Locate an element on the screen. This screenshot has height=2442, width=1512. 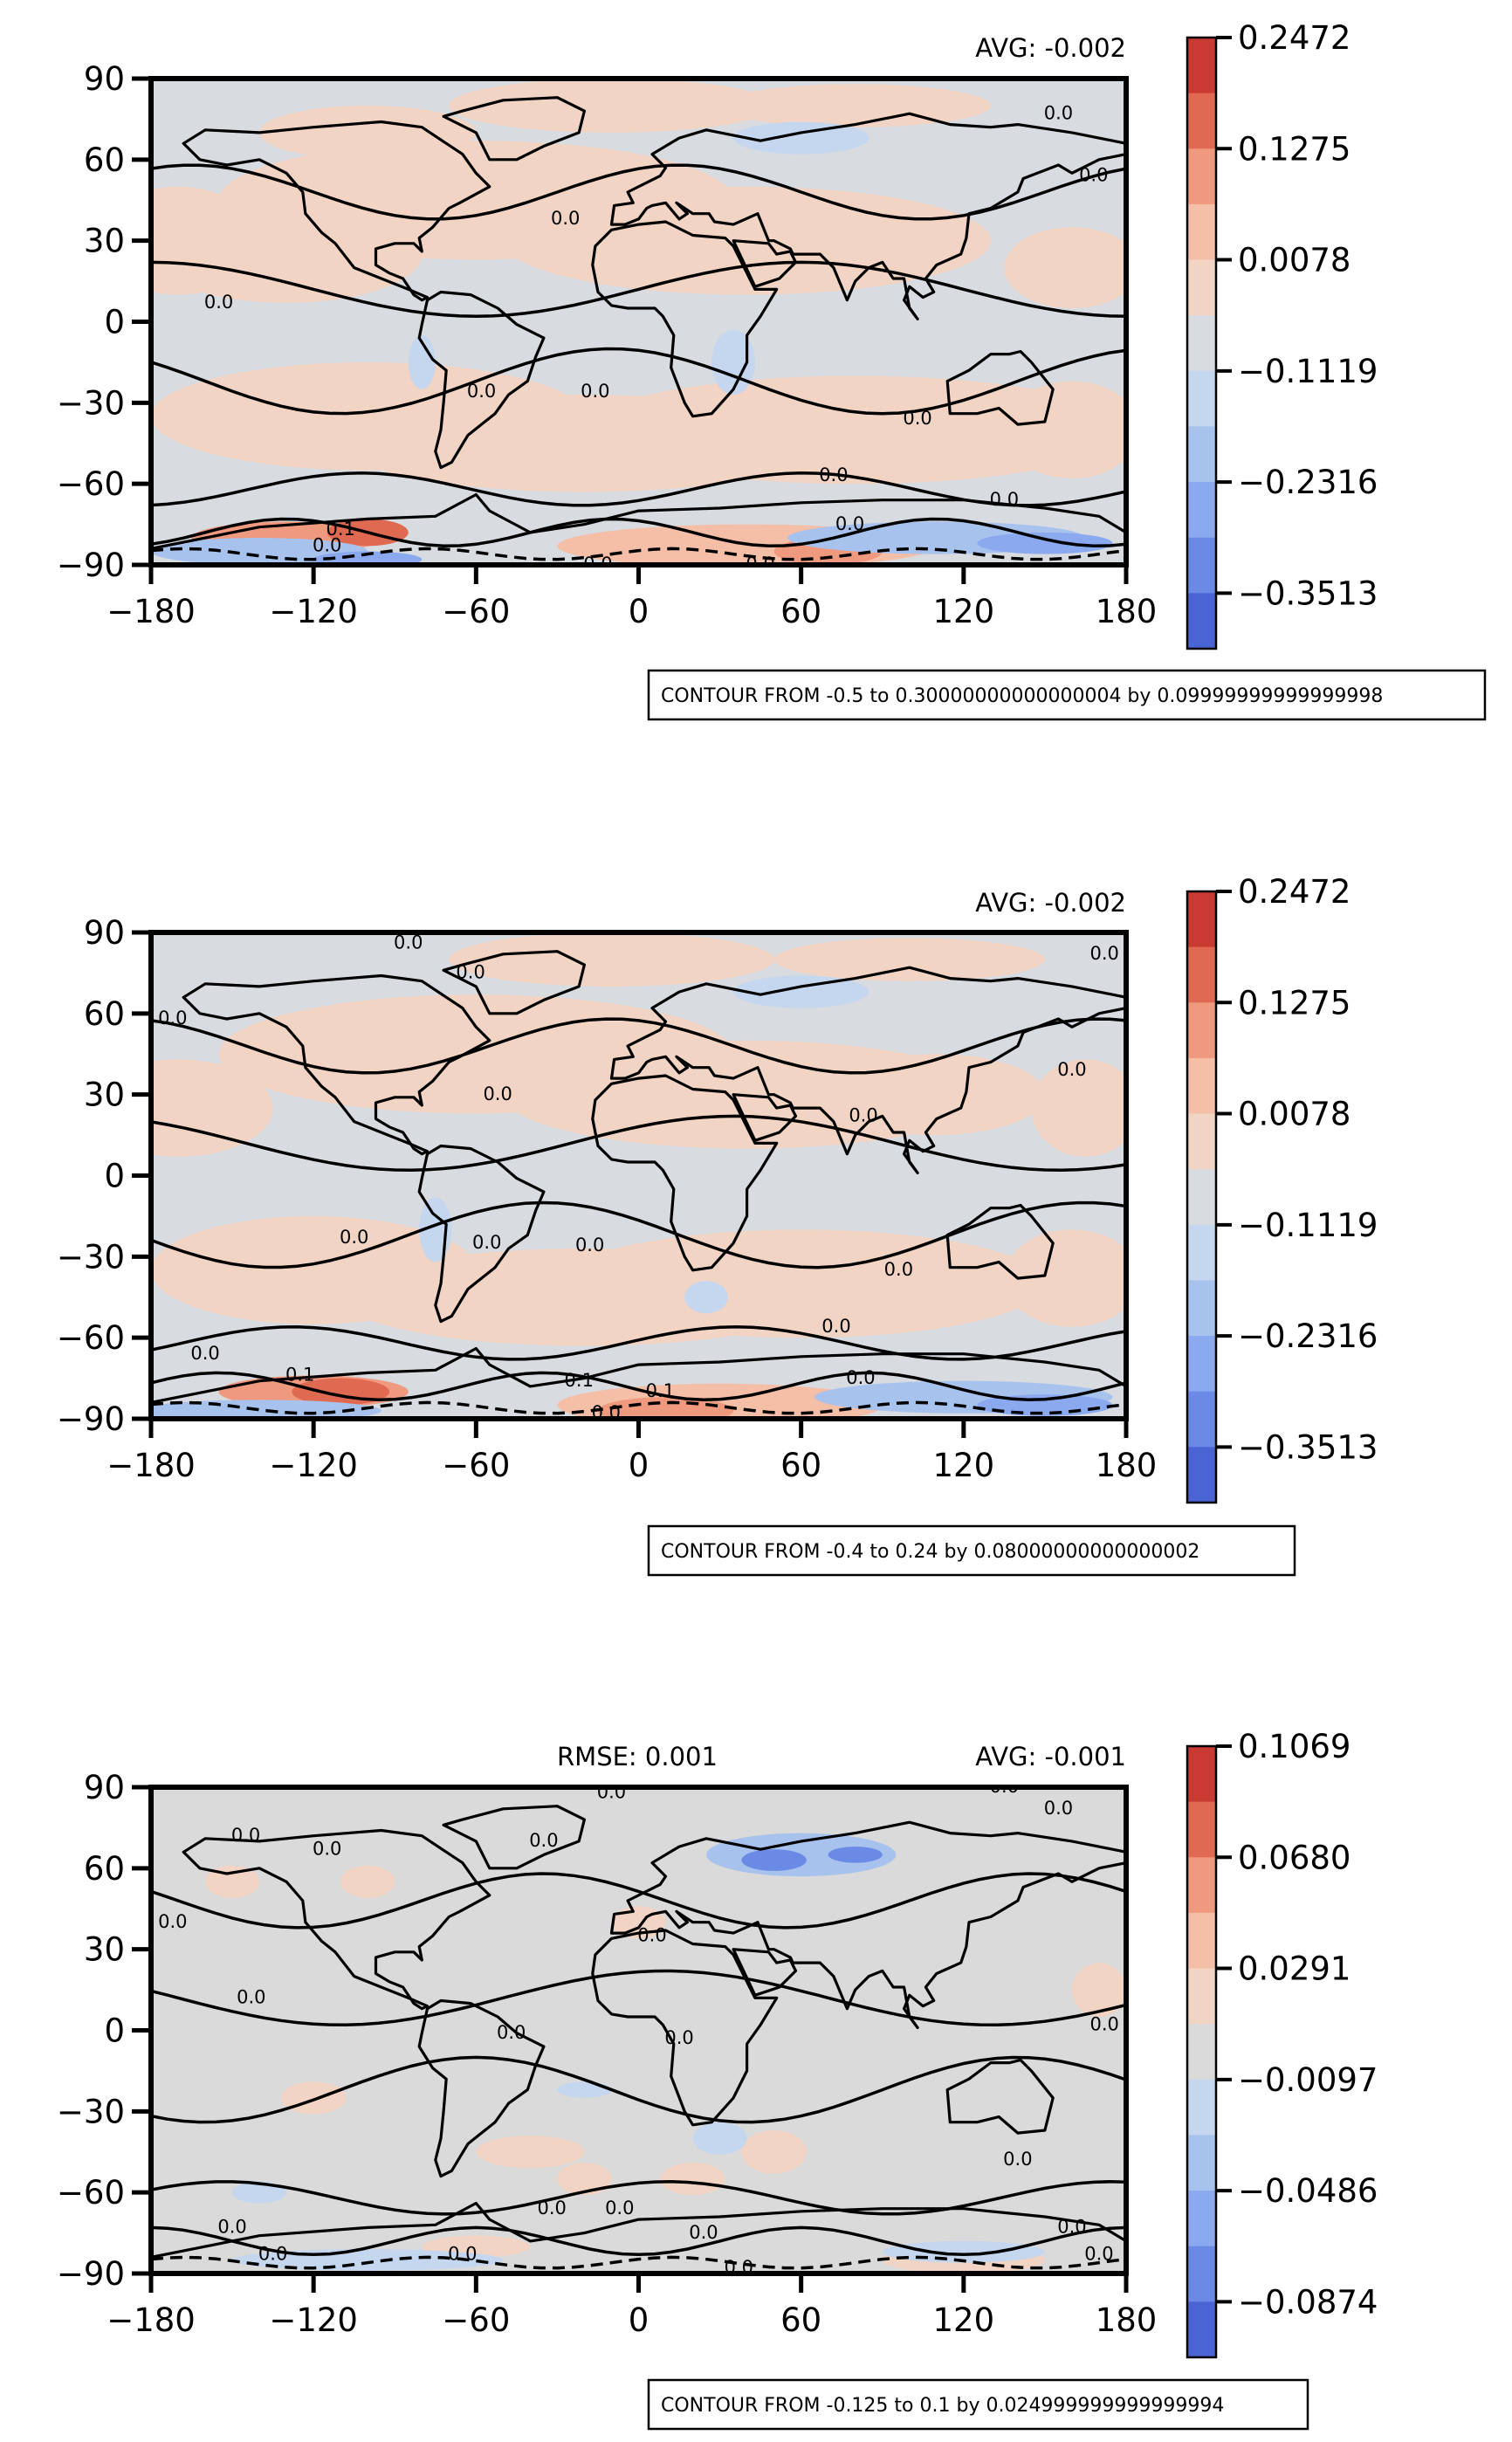
coastlines is located at coordinates (638, 2039).